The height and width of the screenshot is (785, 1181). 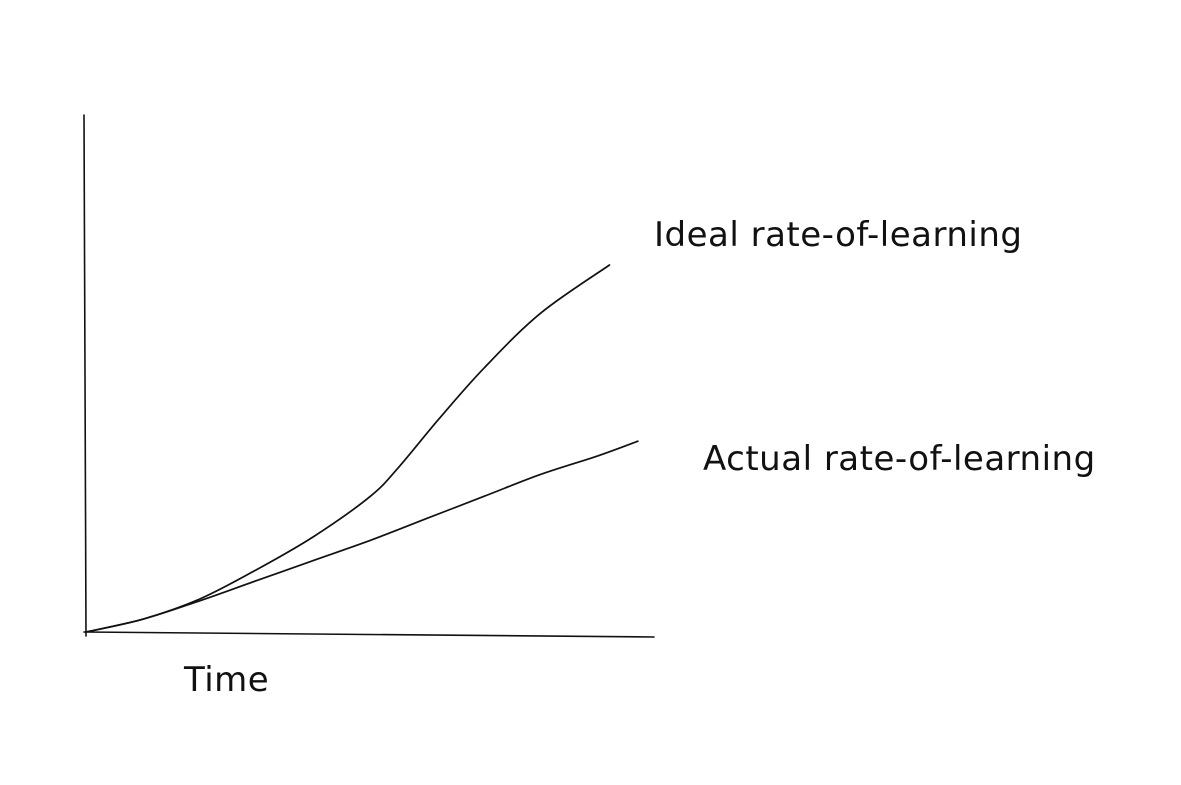 What do you see at coordinates (362, 536) in the screenshot?
I see `series-line-actual` at bounding box center [362, 536].